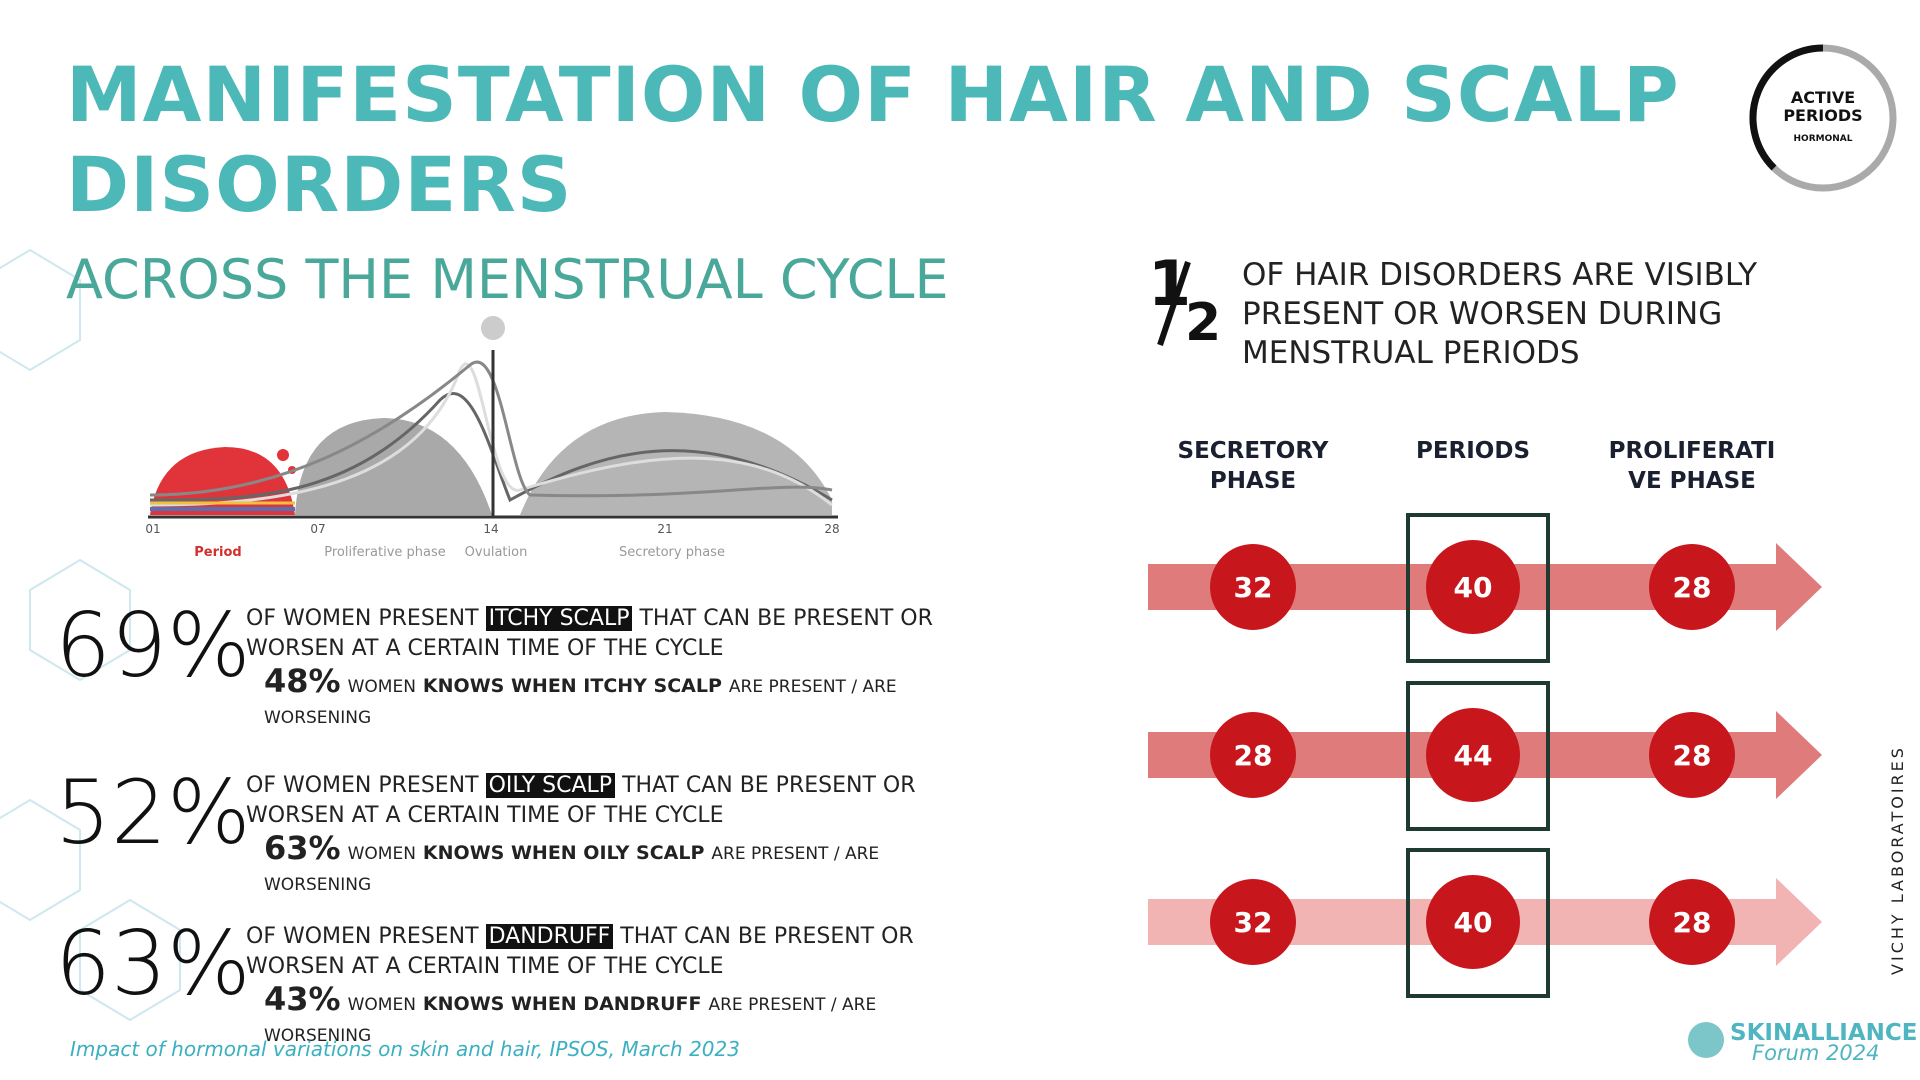 This screenshot has height=1080, width=1920. I want to click on day-label: 07, so click(317, 529).